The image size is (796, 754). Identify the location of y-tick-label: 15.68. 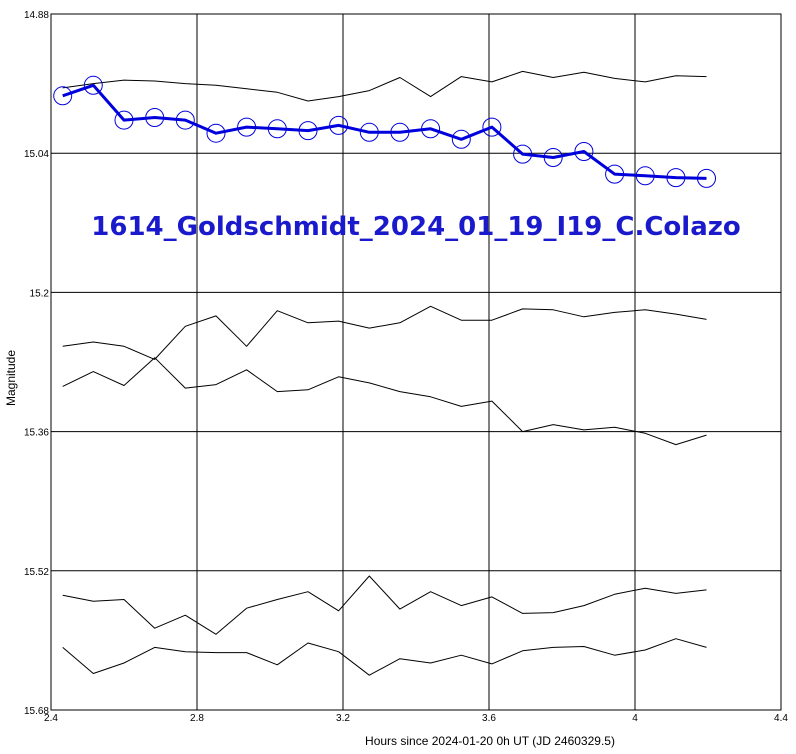
(36, 711).